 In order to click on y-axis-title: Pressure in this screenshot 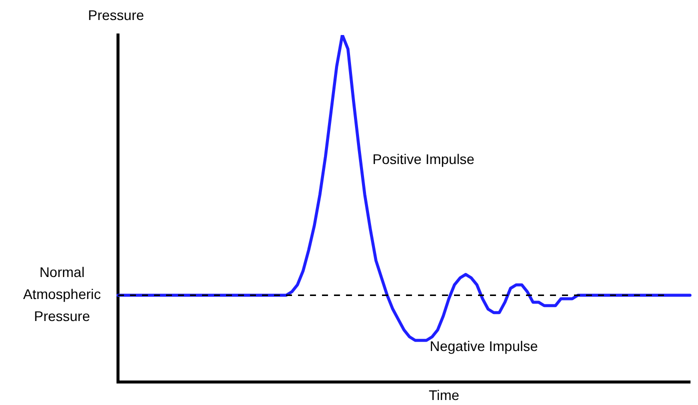, I will do `click(116, 14)`.